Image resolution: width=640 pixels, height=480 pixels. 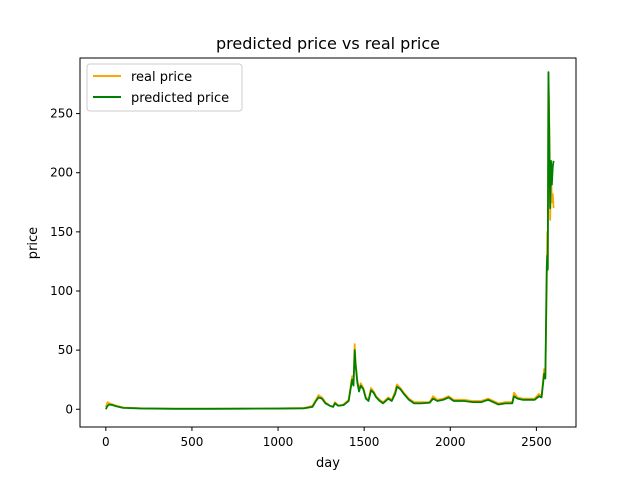 I want to click on chart-title: predicted price vs real price, so click(x=328, y=43).